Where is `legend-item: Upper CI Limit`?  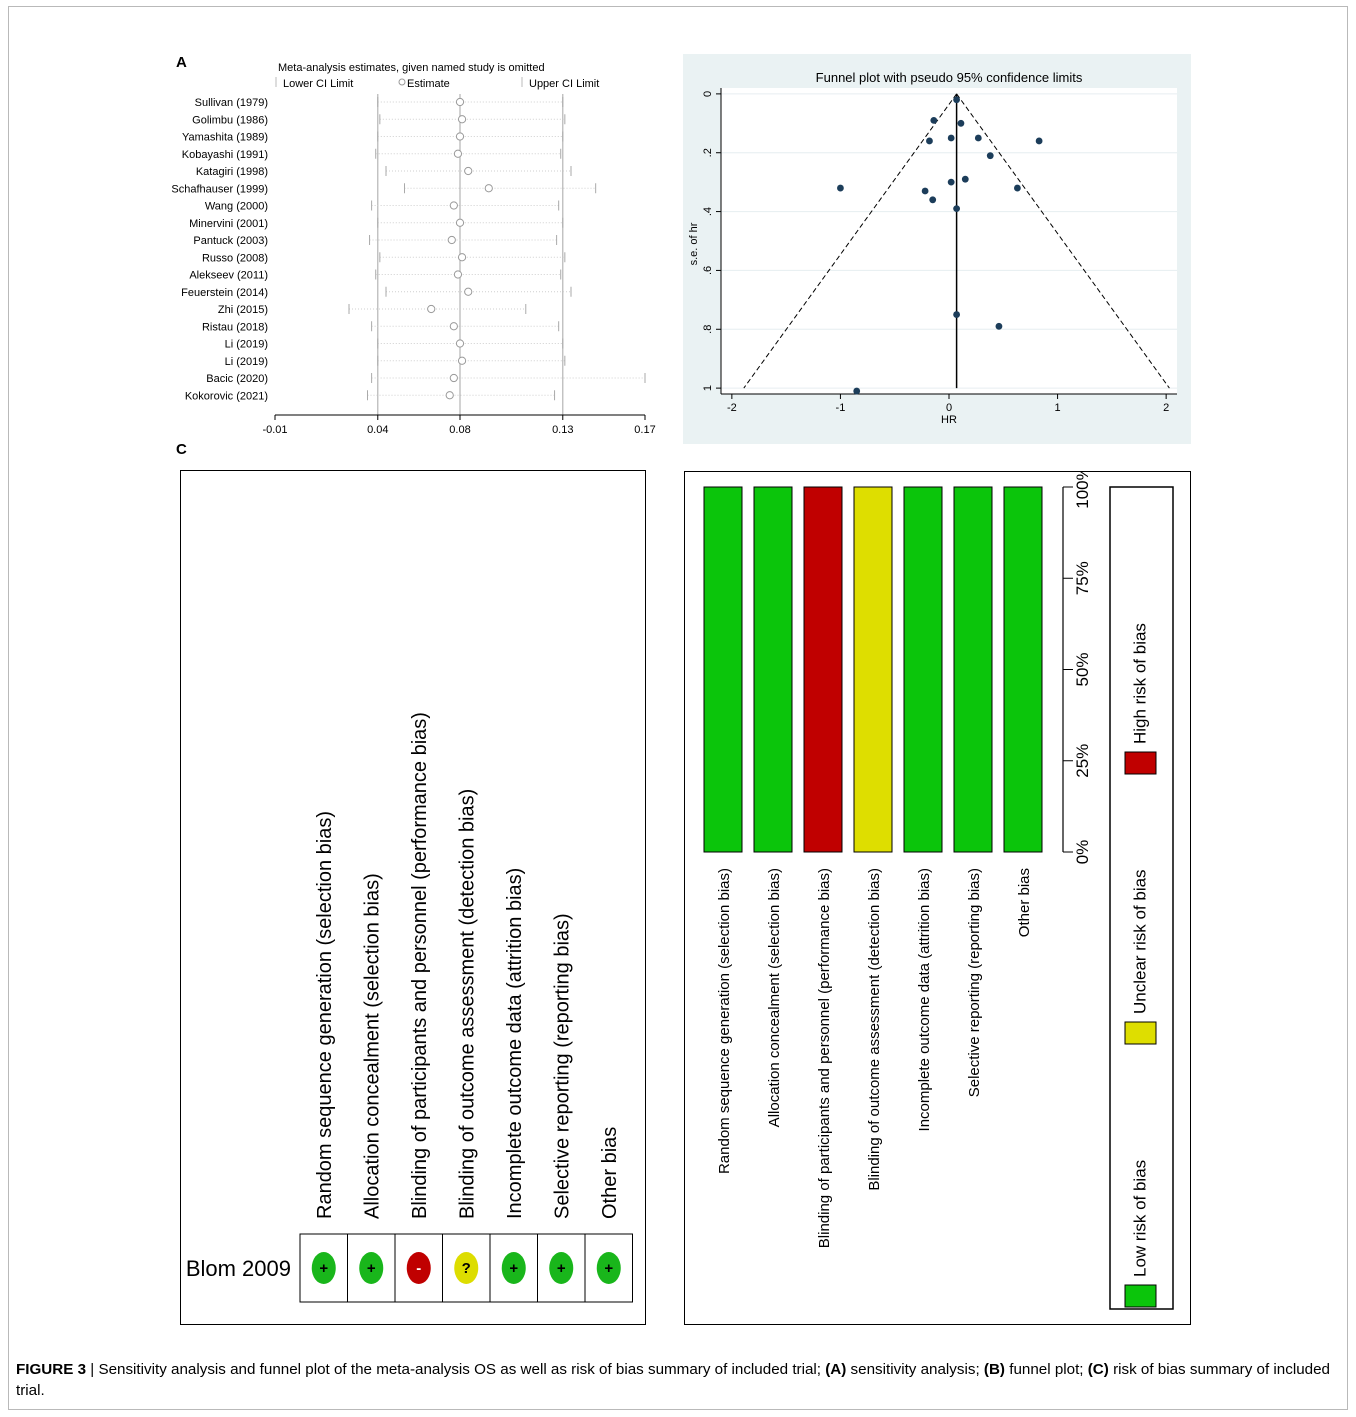
legend-item: Upper CI Limit is located at coordinates (560, 83).